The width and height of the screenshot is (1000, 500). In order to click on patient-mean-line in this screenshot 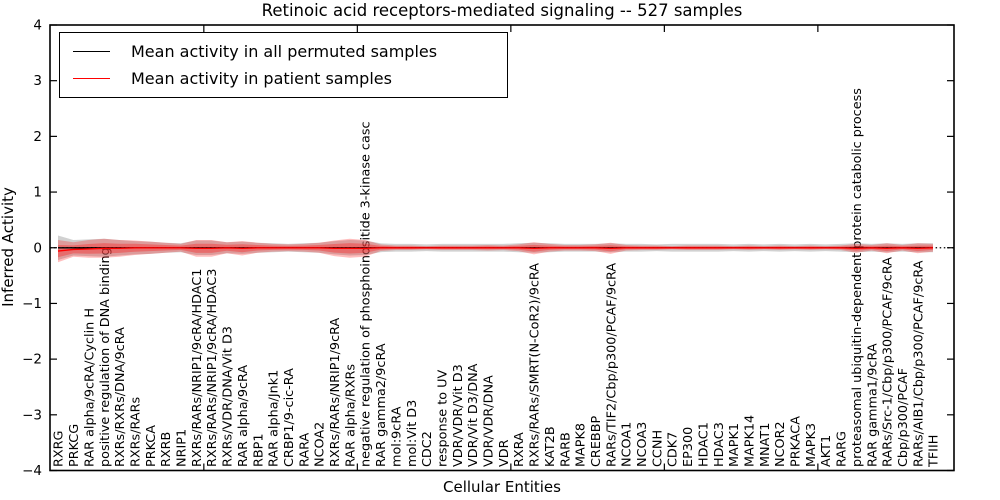, I will do `click(495, 249)`.